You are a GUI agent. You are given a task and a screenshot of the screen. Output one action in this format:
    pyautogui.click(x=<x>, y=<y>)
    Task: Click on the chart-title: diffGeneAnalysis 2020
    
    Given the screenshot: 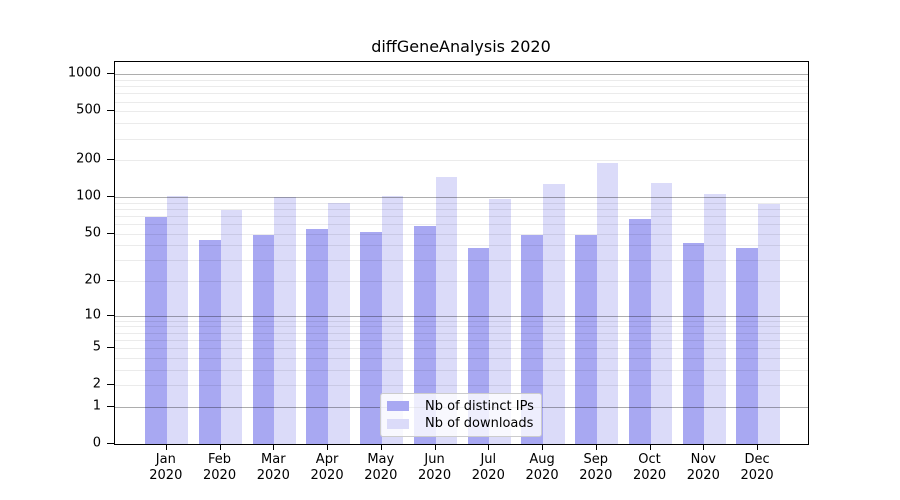 What is the action you would take?
    pyautogui.click(x=461, y=46)
    